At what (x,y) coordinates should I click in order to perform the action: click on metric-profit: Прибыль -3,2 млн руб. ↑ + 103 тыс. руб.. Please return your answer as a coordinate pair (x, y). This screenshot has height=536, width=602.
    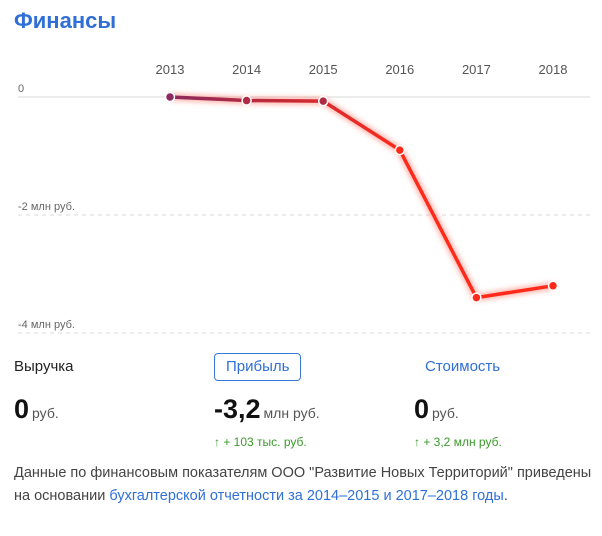
    Looking at the image, I should click on (267, 400).